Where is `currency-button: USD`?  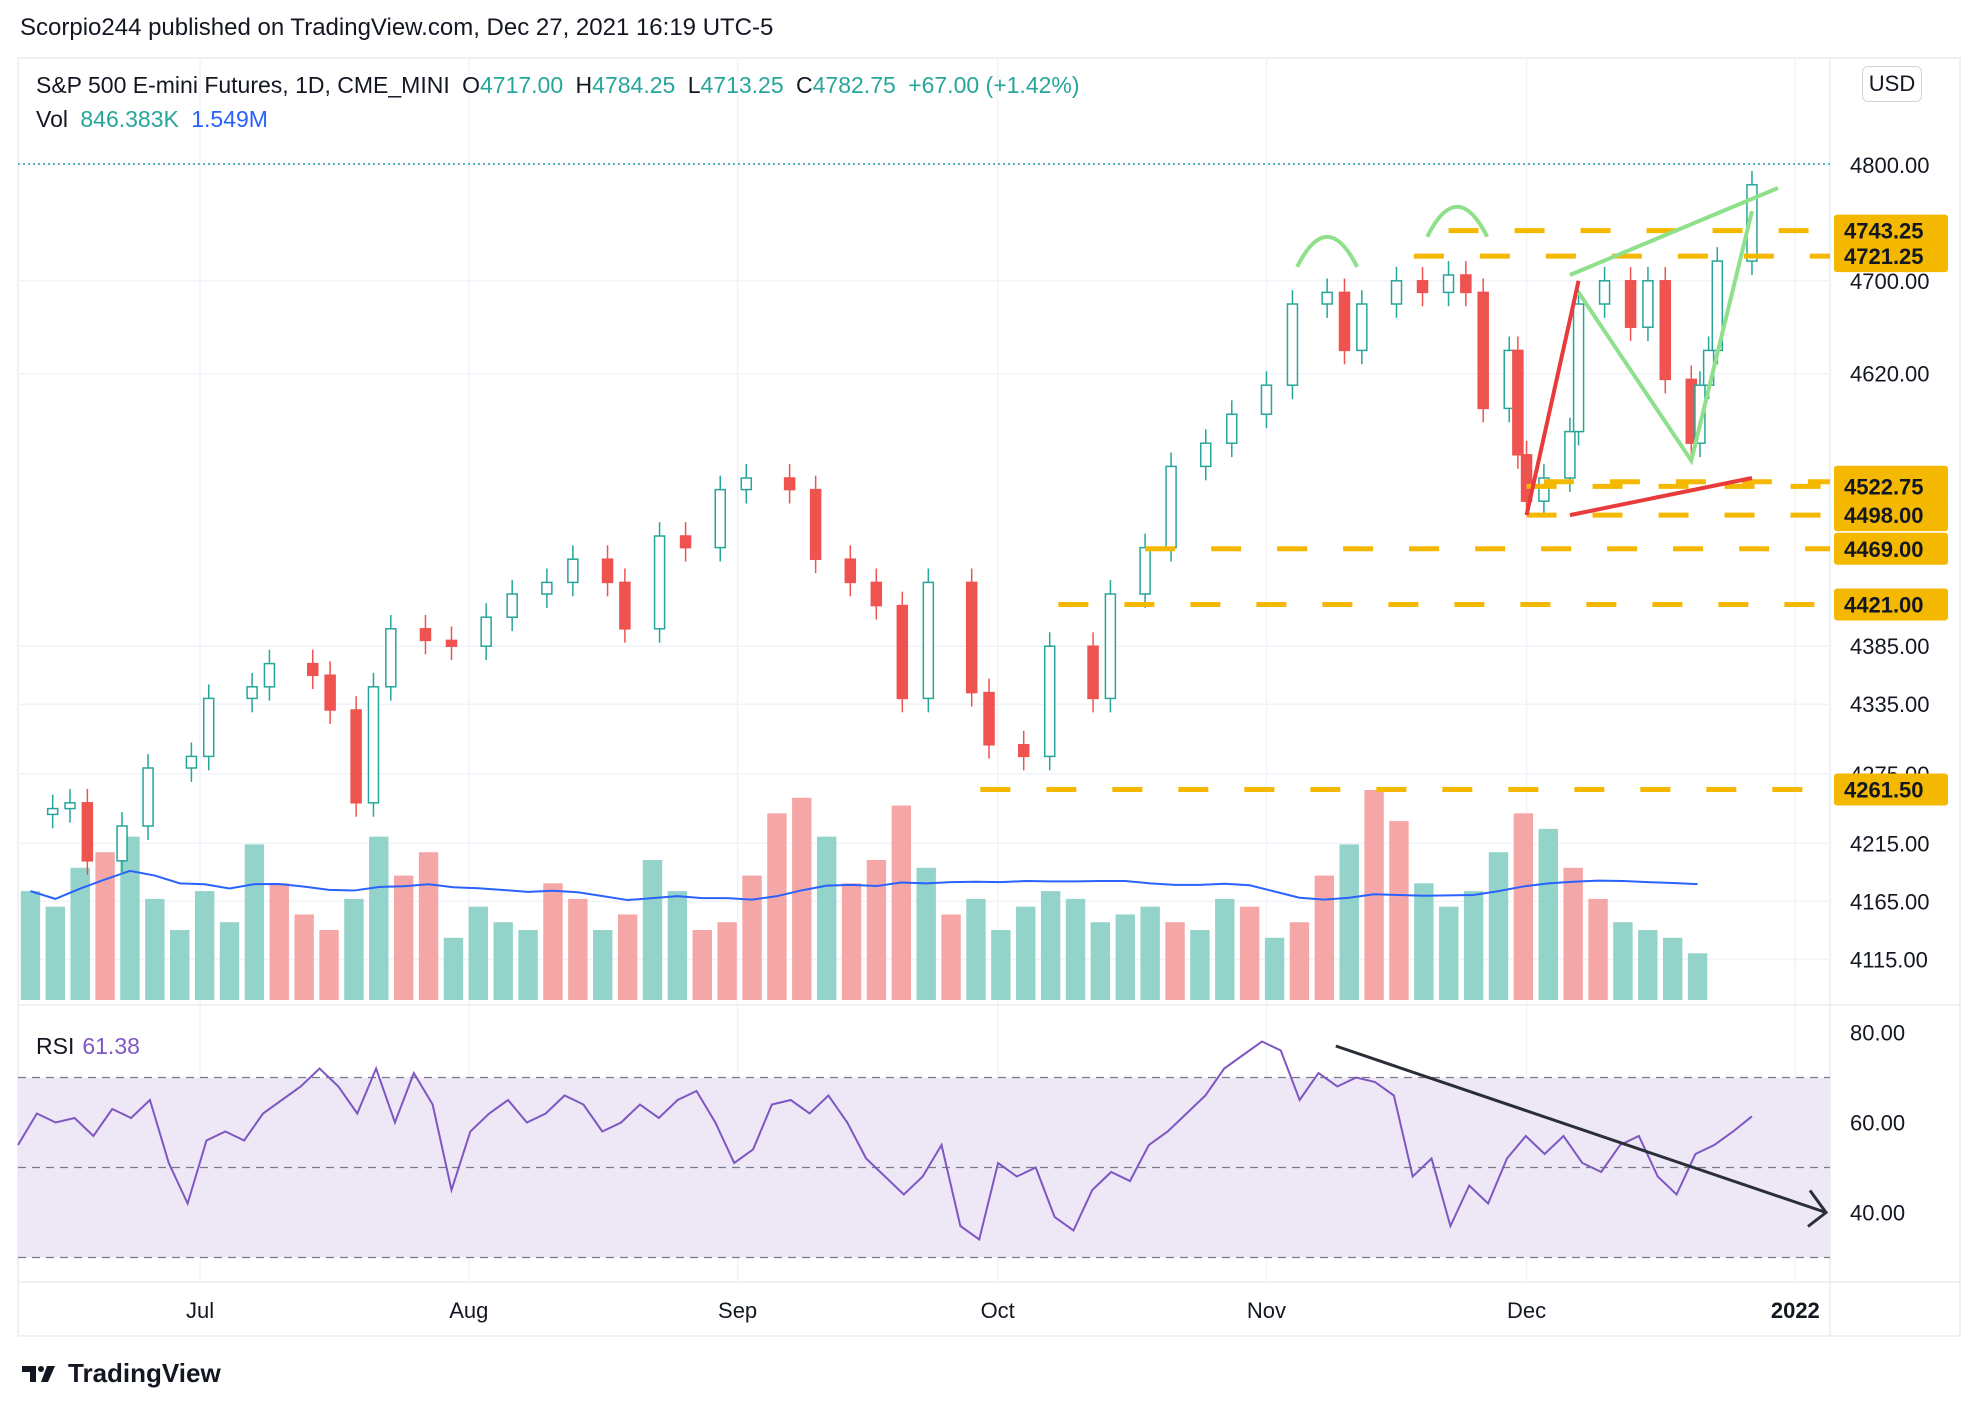
currency-button: USD is located at coordinates (1892, 84).